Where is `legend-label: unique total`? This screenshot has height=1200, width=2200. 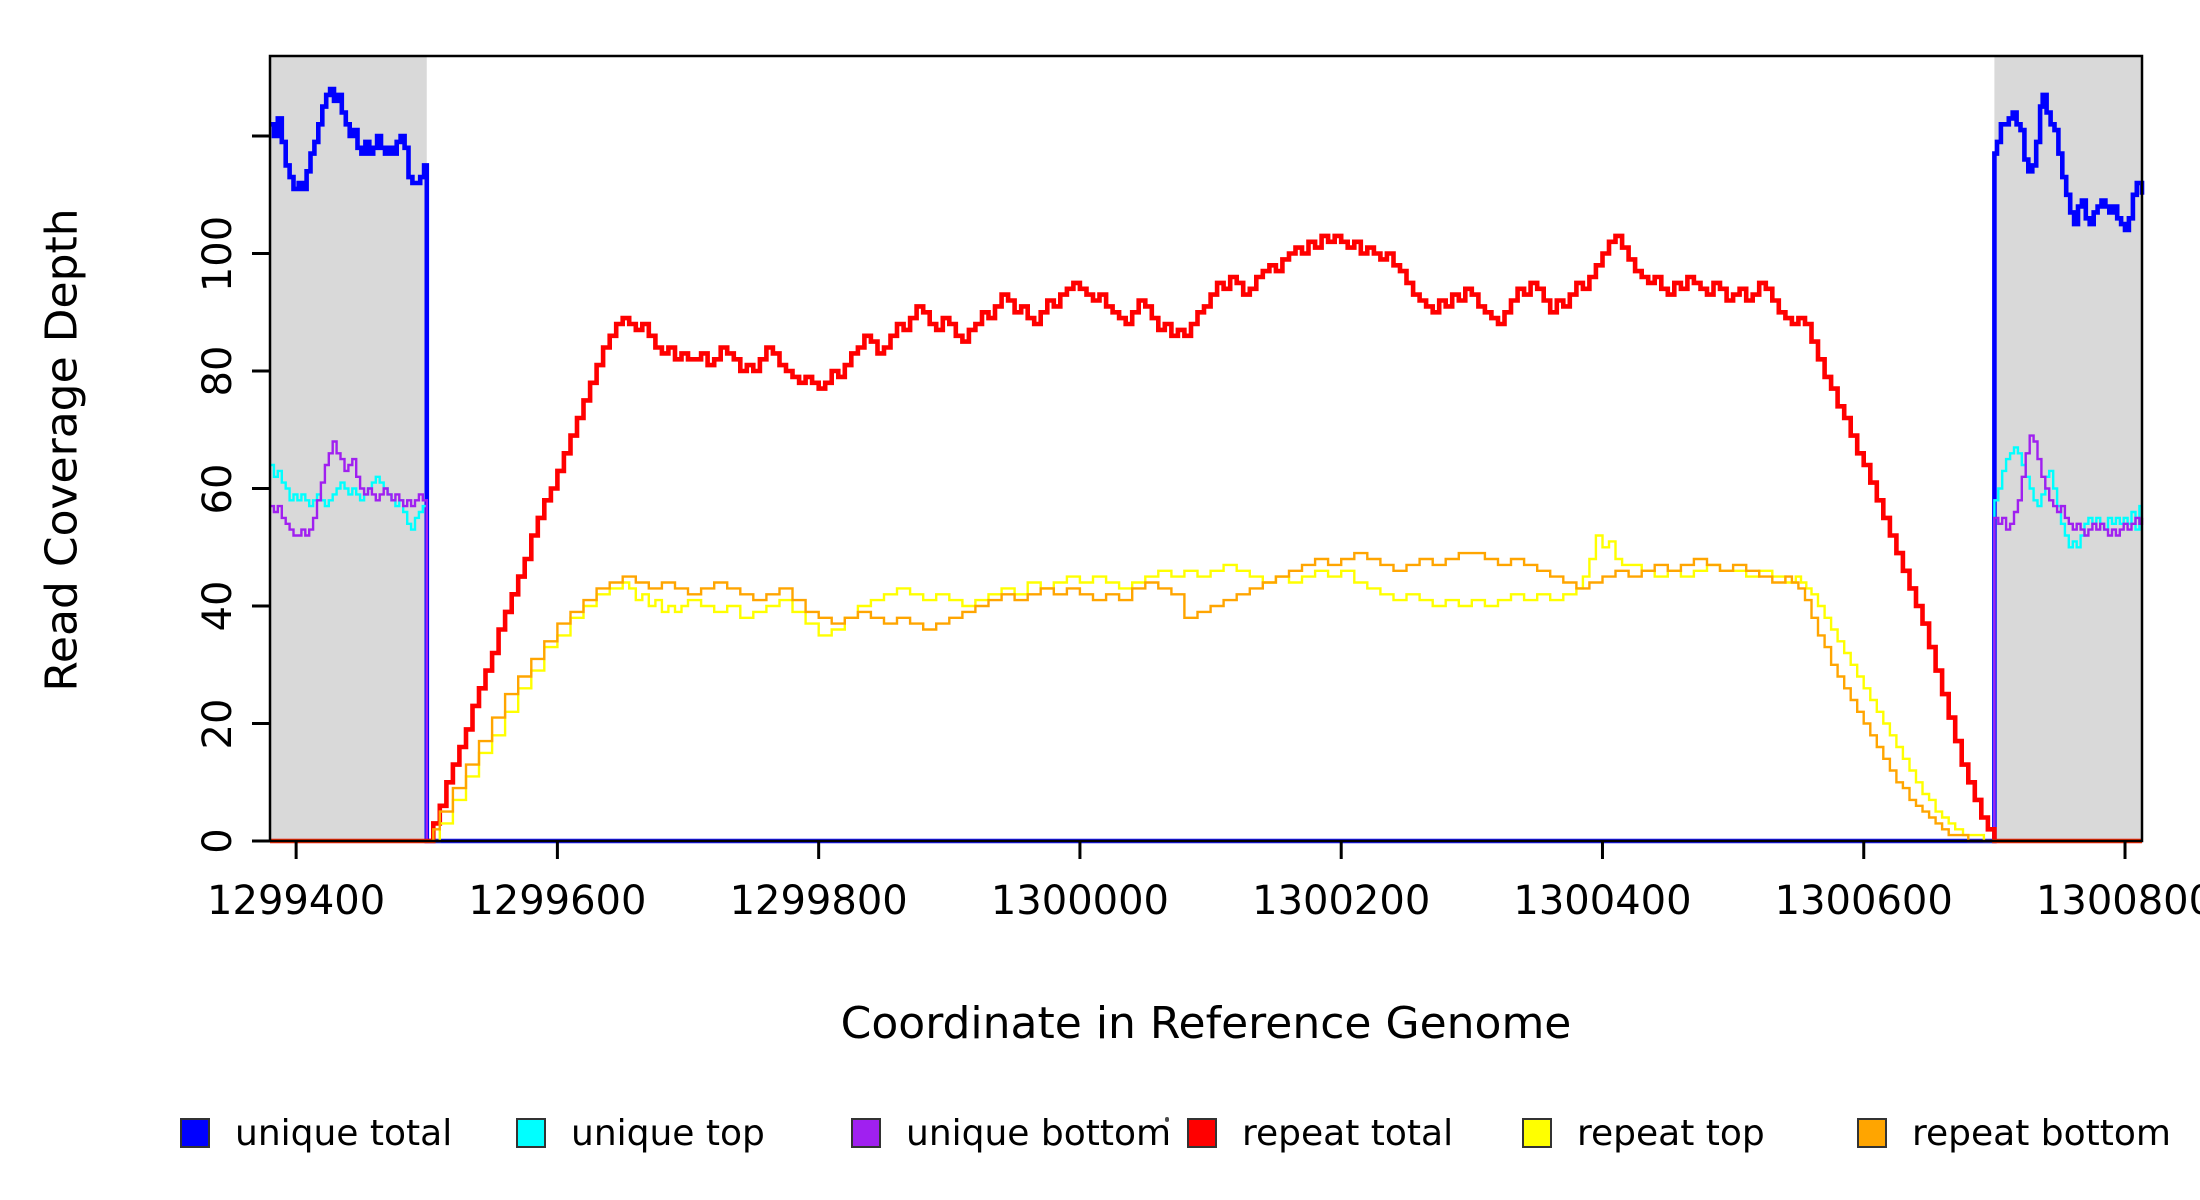 legend-label: unique total is located at coordinates (344, 1133).